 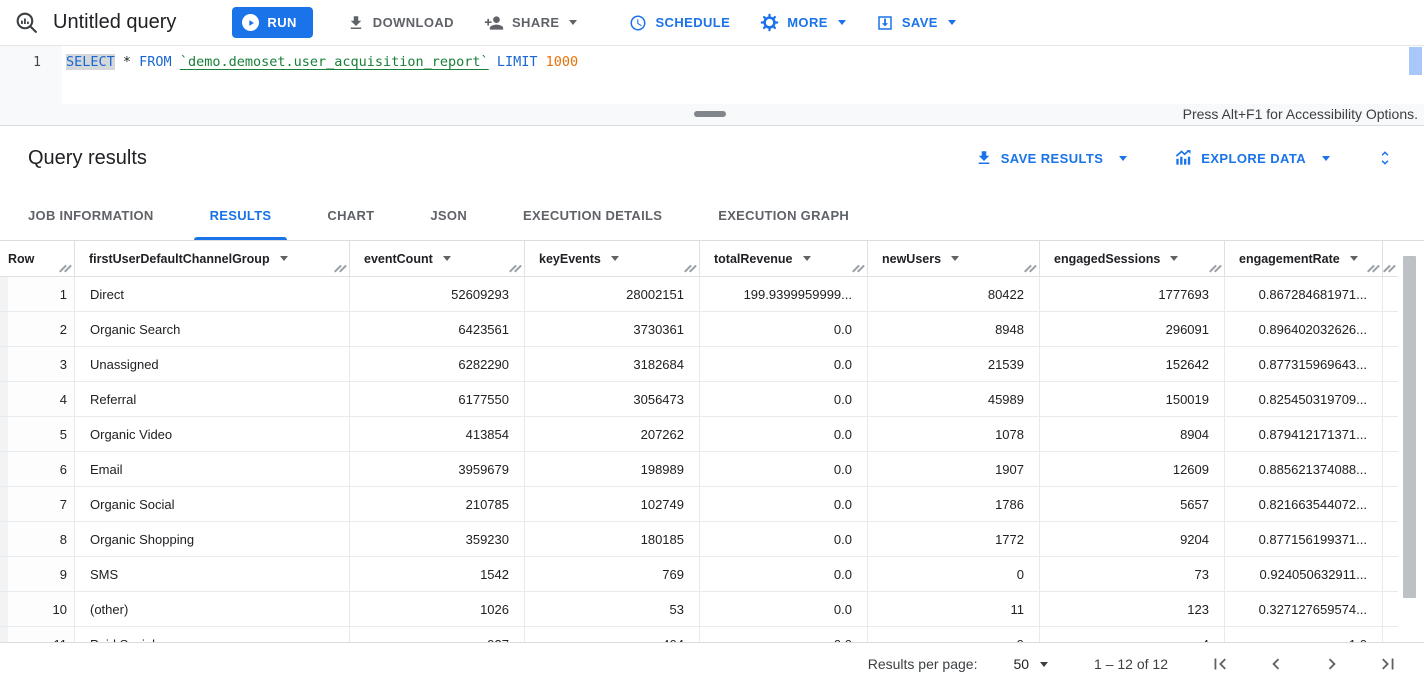 I want to click on editor-line-number: 1, so click(x=31, y=75).